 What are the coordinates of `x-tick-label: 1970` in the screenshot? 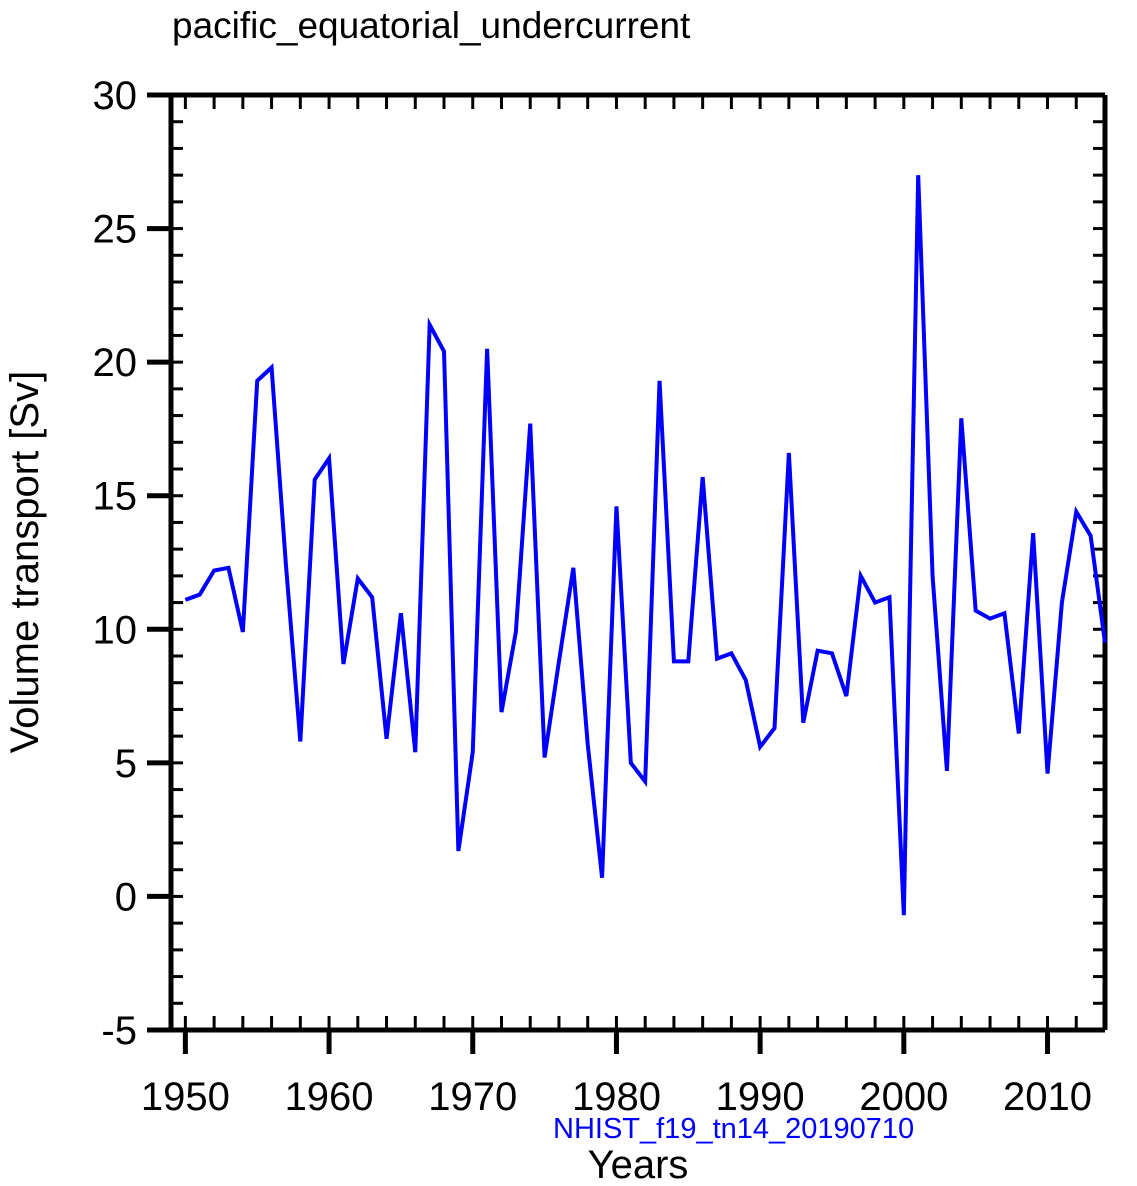 It's located at (472, 1097).